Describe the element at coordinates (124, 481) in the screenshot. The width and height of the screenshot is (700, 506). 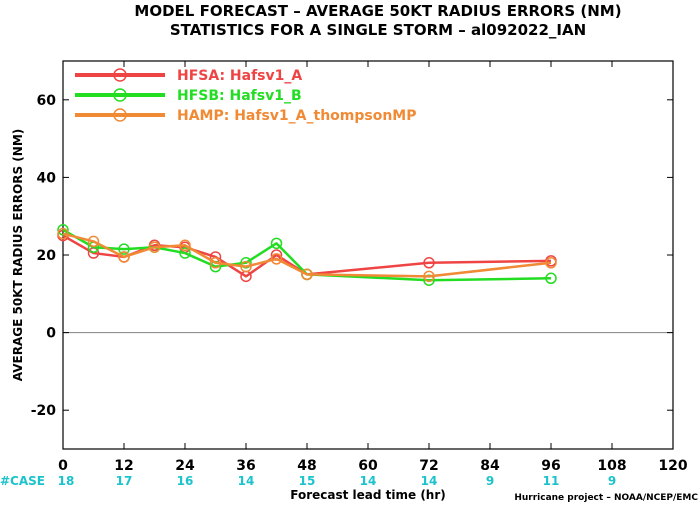
I see `case-count: 17` at that location.